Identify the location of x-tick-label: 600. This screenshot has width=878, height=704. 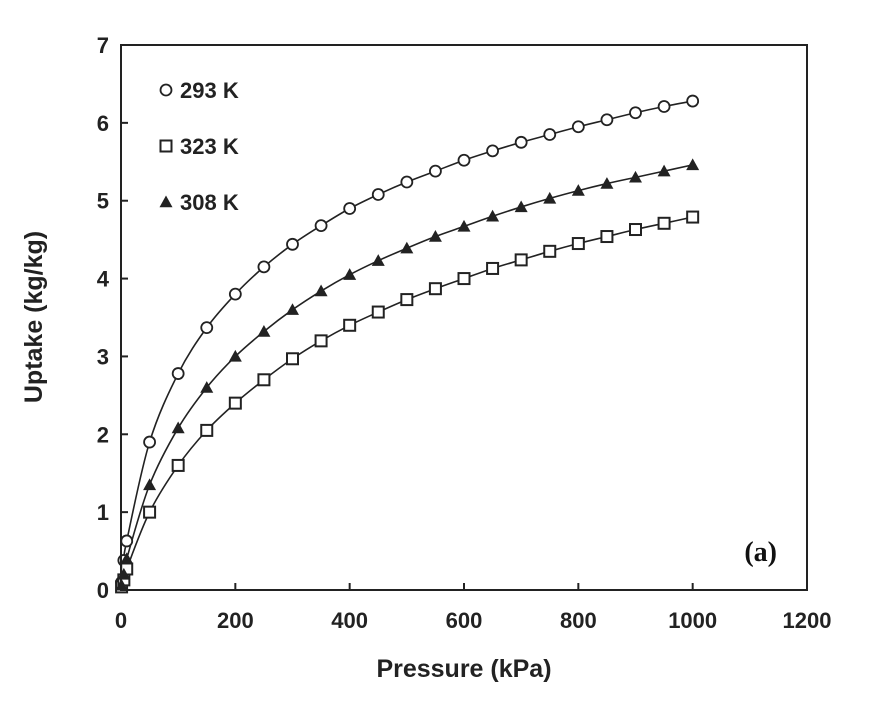
(464, 620).